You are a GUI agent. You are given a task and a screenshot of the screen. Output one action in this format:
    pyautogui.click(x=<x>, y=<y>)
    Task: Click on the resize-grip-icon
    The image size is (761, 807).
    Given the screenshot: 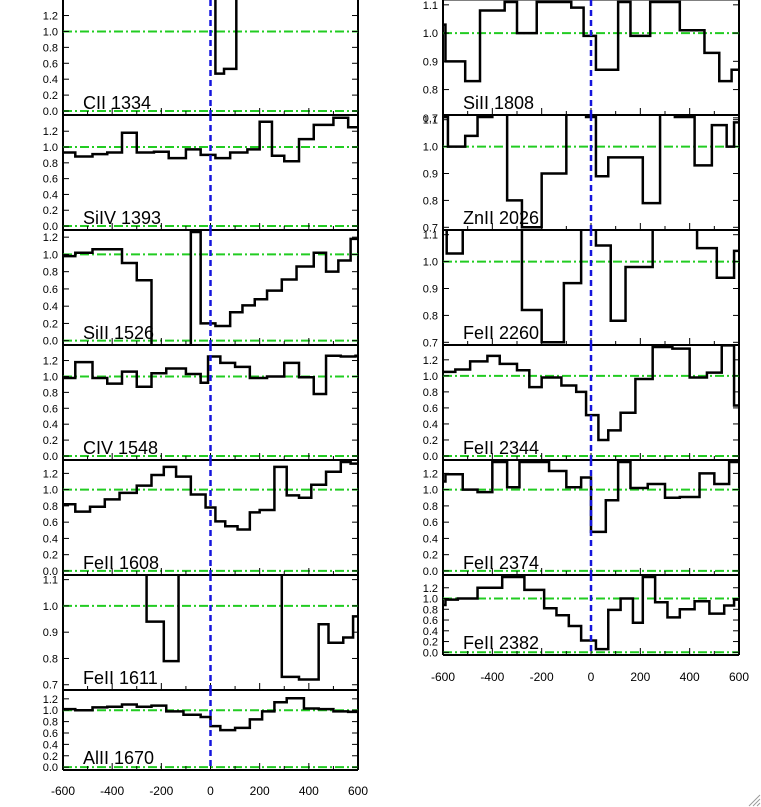 What is the action you would take?
    pyautogui.click(x=753, y=799)
    